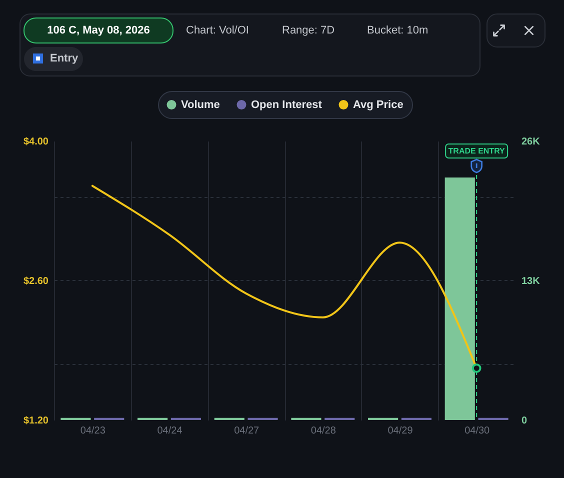  What do you see at coordinates (64, 58) in the screenshot?
I see `text: Entry` at bounding box center [64, 58].